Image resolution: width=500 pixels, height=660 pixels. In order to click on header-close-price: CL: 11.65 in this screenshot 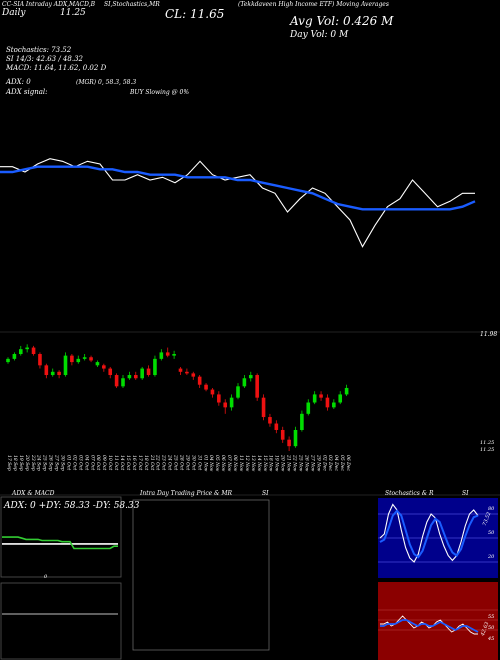, I will do `click(195, 14)`.